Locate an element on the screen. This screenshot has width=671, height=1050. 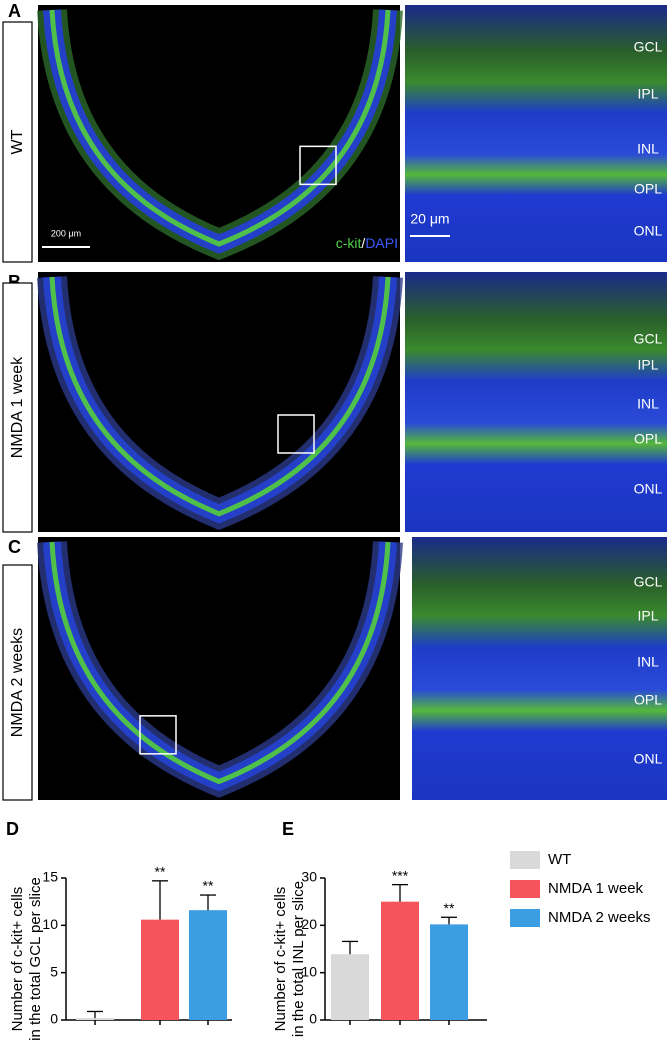
panel-letter: E is located at coordinates (288, 829).